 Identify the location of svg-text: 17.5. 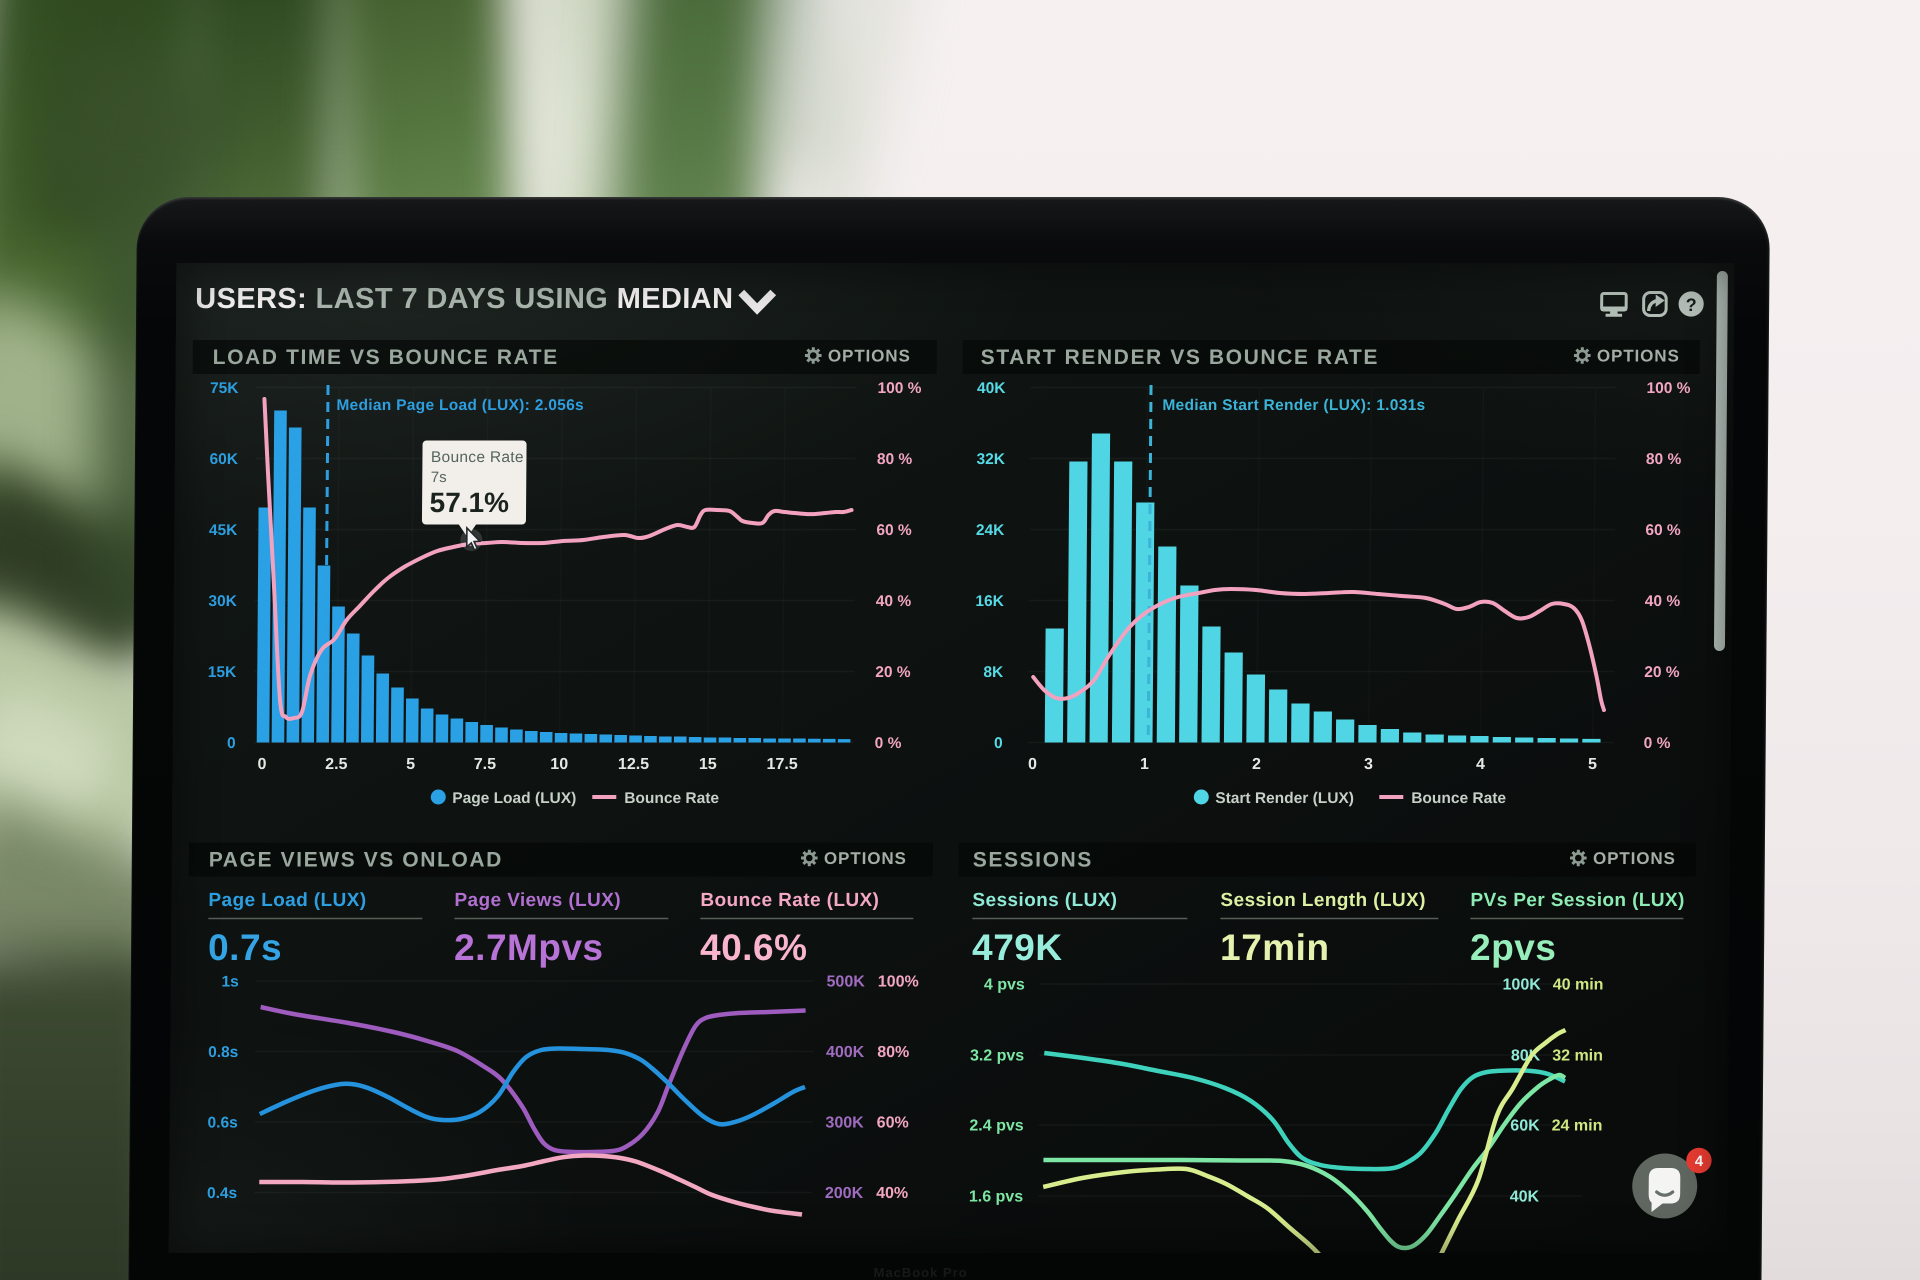
(782, 764).